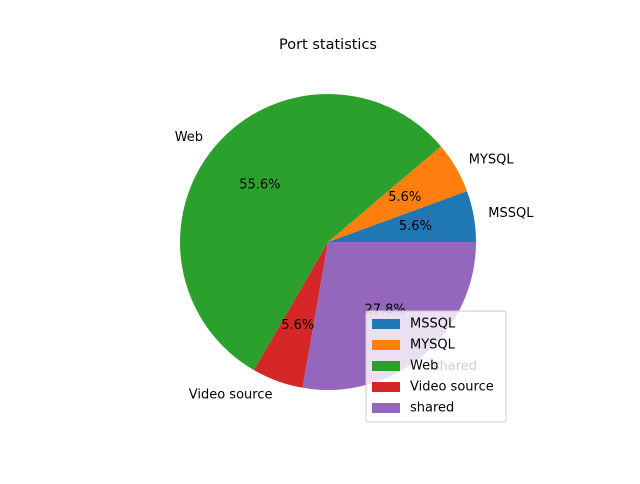 Image resolution: width=640 pixels, height=484 pixels. Describe the element at coordinates (386, 387) in the screenshot. I see `legend-swatch-video-source` at that location.